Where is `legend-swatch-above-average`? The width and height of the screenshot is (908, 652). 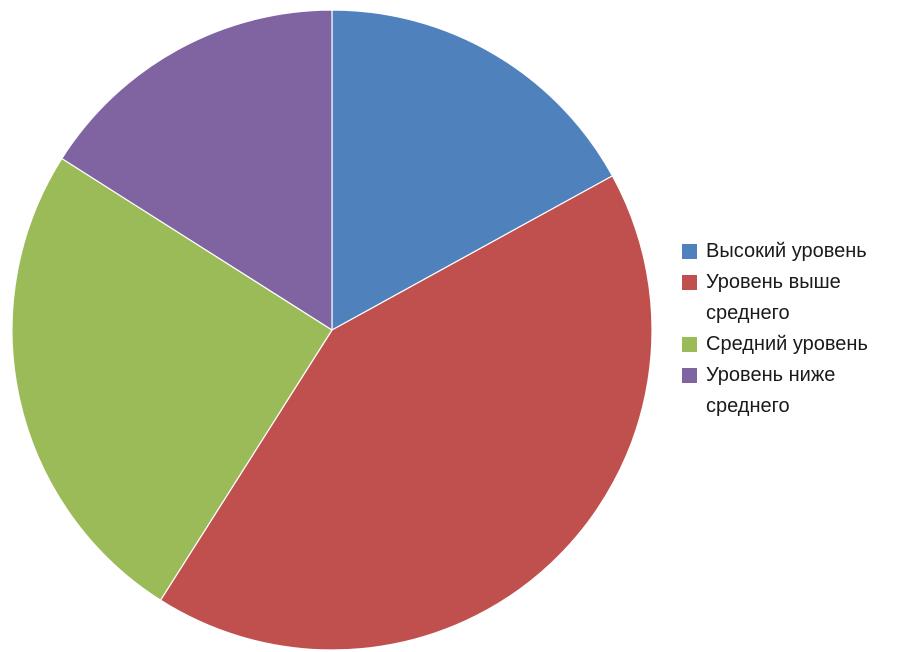 legend-swatch-above-average is located at coordinates (689, 282).